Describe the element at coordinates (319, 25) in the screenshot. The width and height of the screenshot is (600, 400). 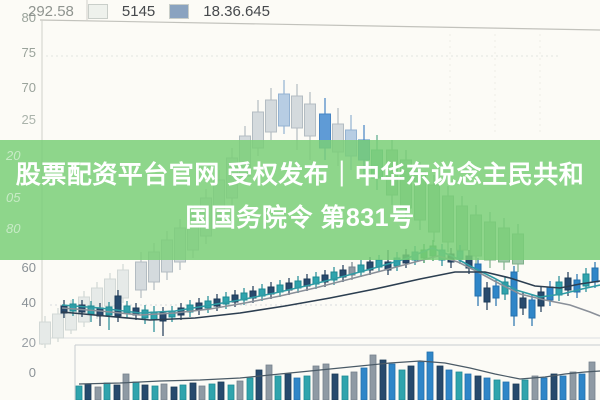
I see `frame-line` at that location.